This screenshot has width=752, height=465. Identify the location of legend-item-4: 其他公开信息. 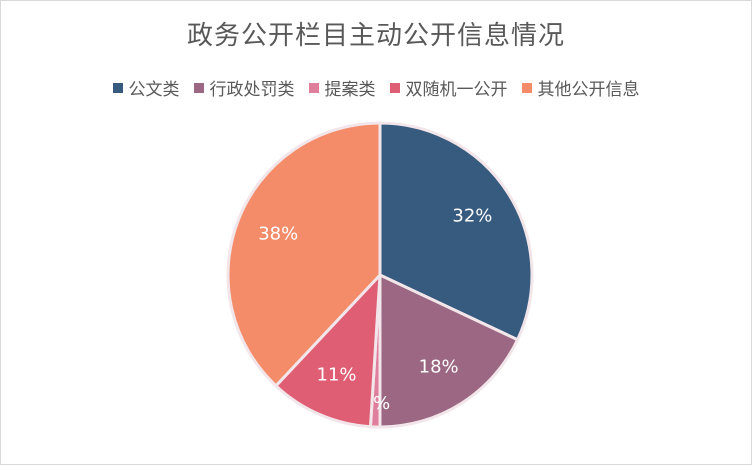
(580, 87).